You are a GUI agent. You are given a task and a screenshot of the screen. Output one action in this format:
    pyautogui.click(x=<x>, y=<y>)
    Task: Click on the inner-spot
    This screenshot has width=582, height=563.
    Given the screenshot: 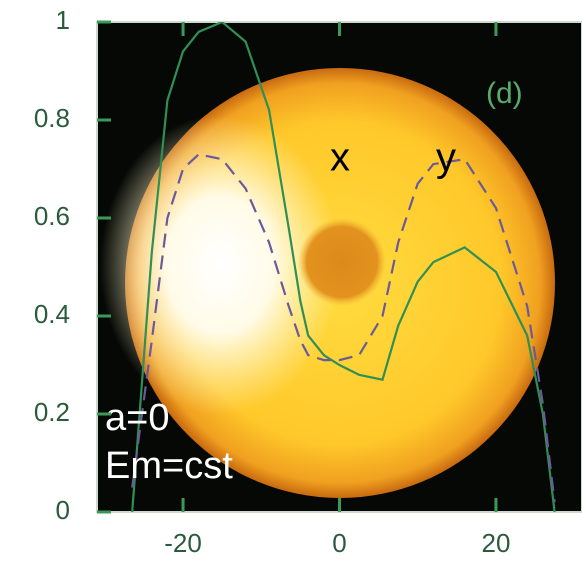 What is the action you would take?
    pyautogui.click(x=342, y=262)
    